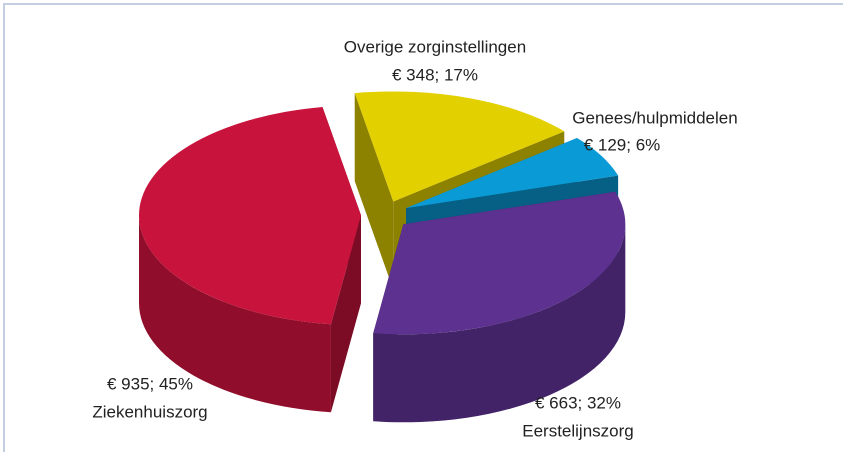 The width and height of the screenshot is (843, 452). I want to click on slice-name: Ziekenhuiszorg, so click(149, 411).